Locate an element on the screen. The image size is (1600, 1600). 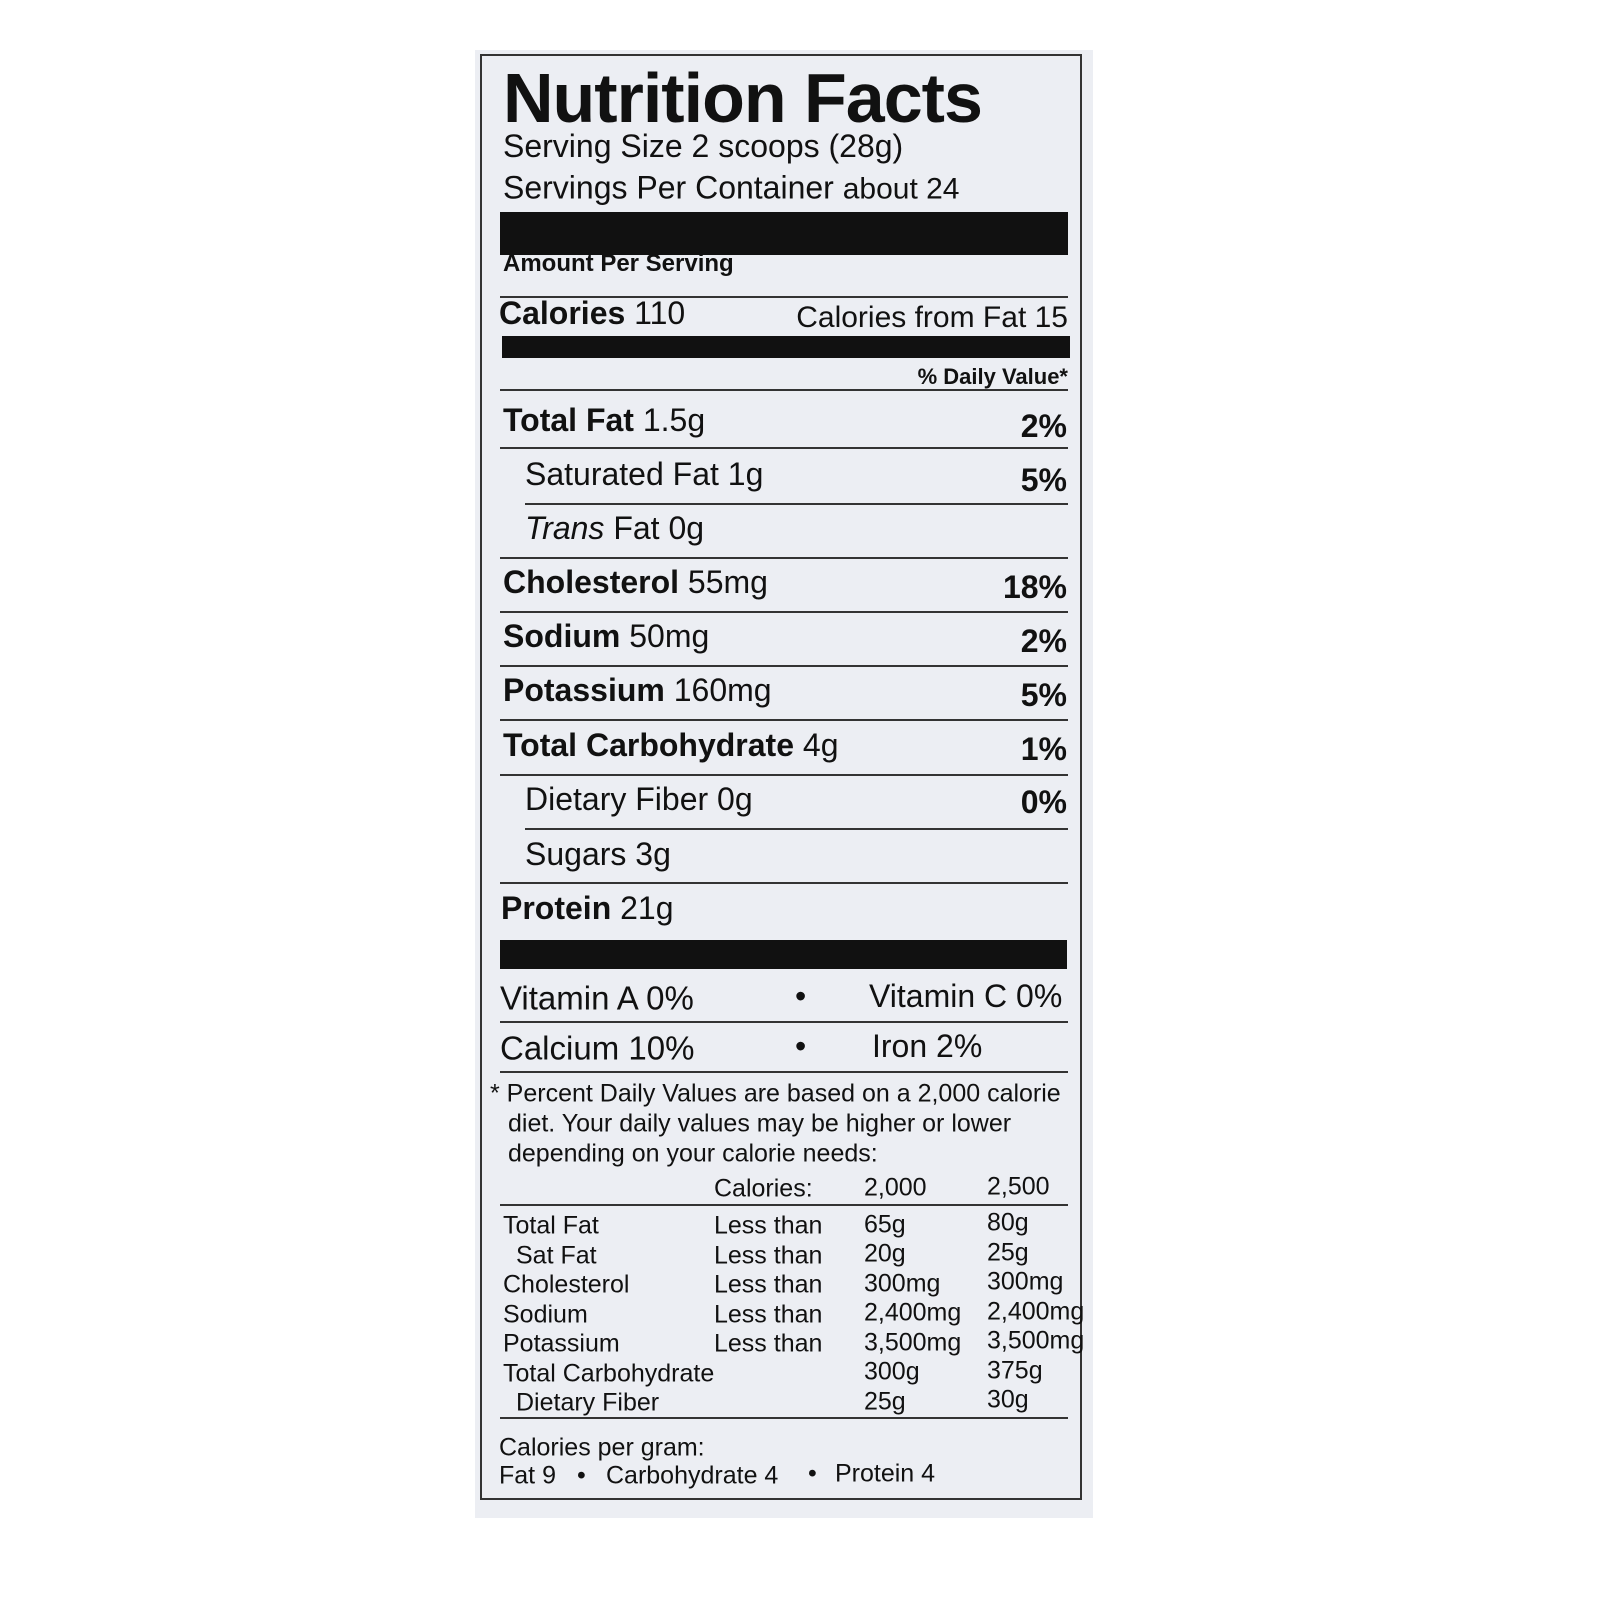
table-cell: 80g is located at coordinates (1008, 1222).